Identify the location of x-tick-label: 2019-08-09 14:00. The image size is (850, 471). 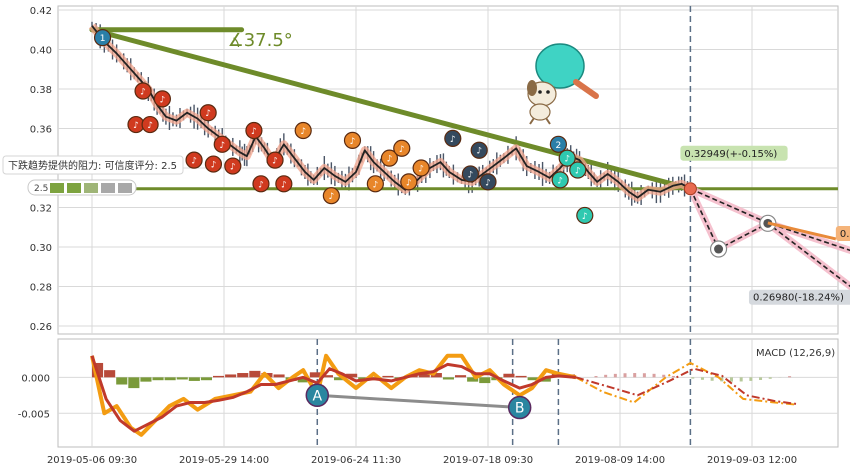
(620, 460).